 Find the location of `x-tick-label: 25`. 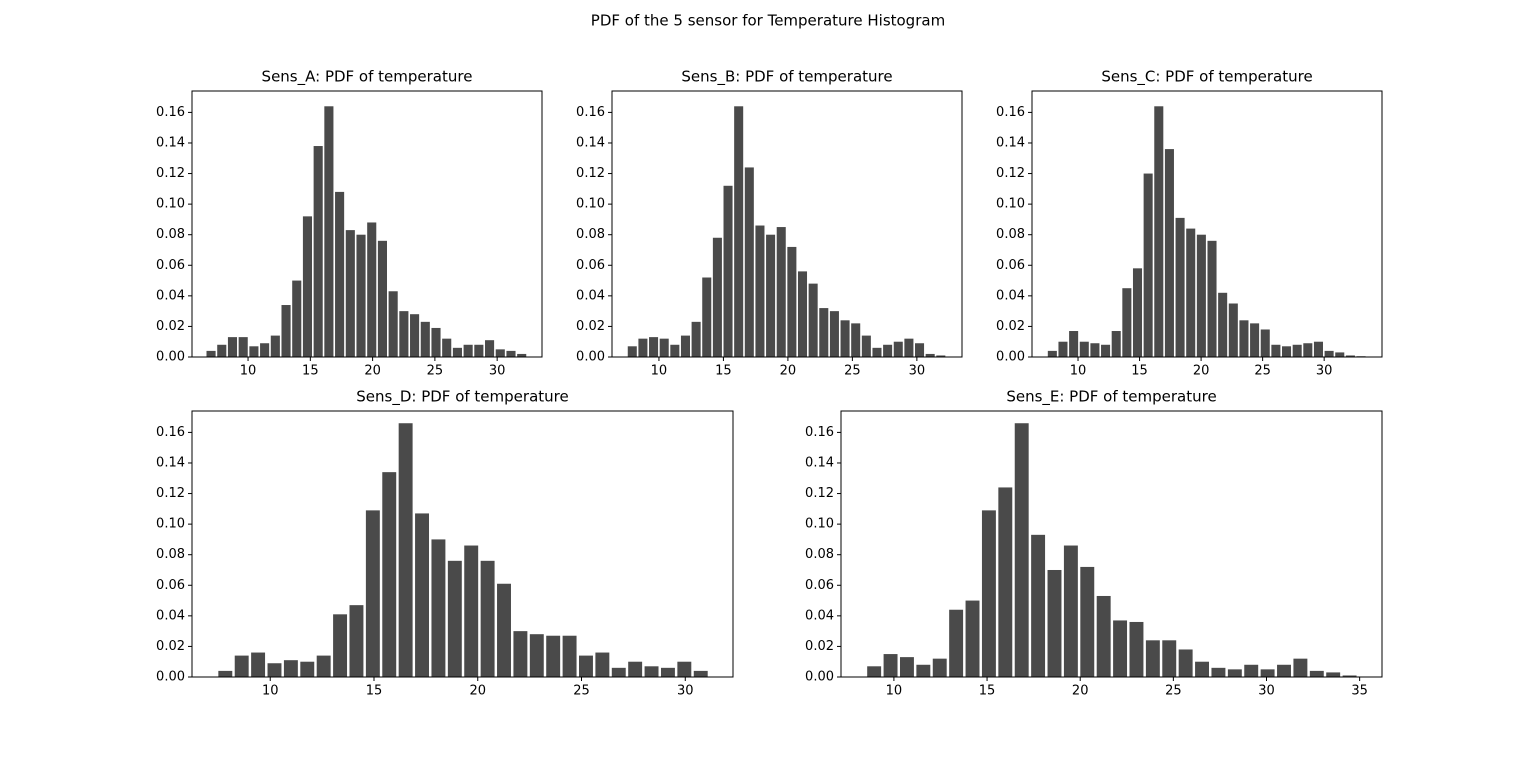

x-tick-label: 25 is located at coordinates (1262, 371).